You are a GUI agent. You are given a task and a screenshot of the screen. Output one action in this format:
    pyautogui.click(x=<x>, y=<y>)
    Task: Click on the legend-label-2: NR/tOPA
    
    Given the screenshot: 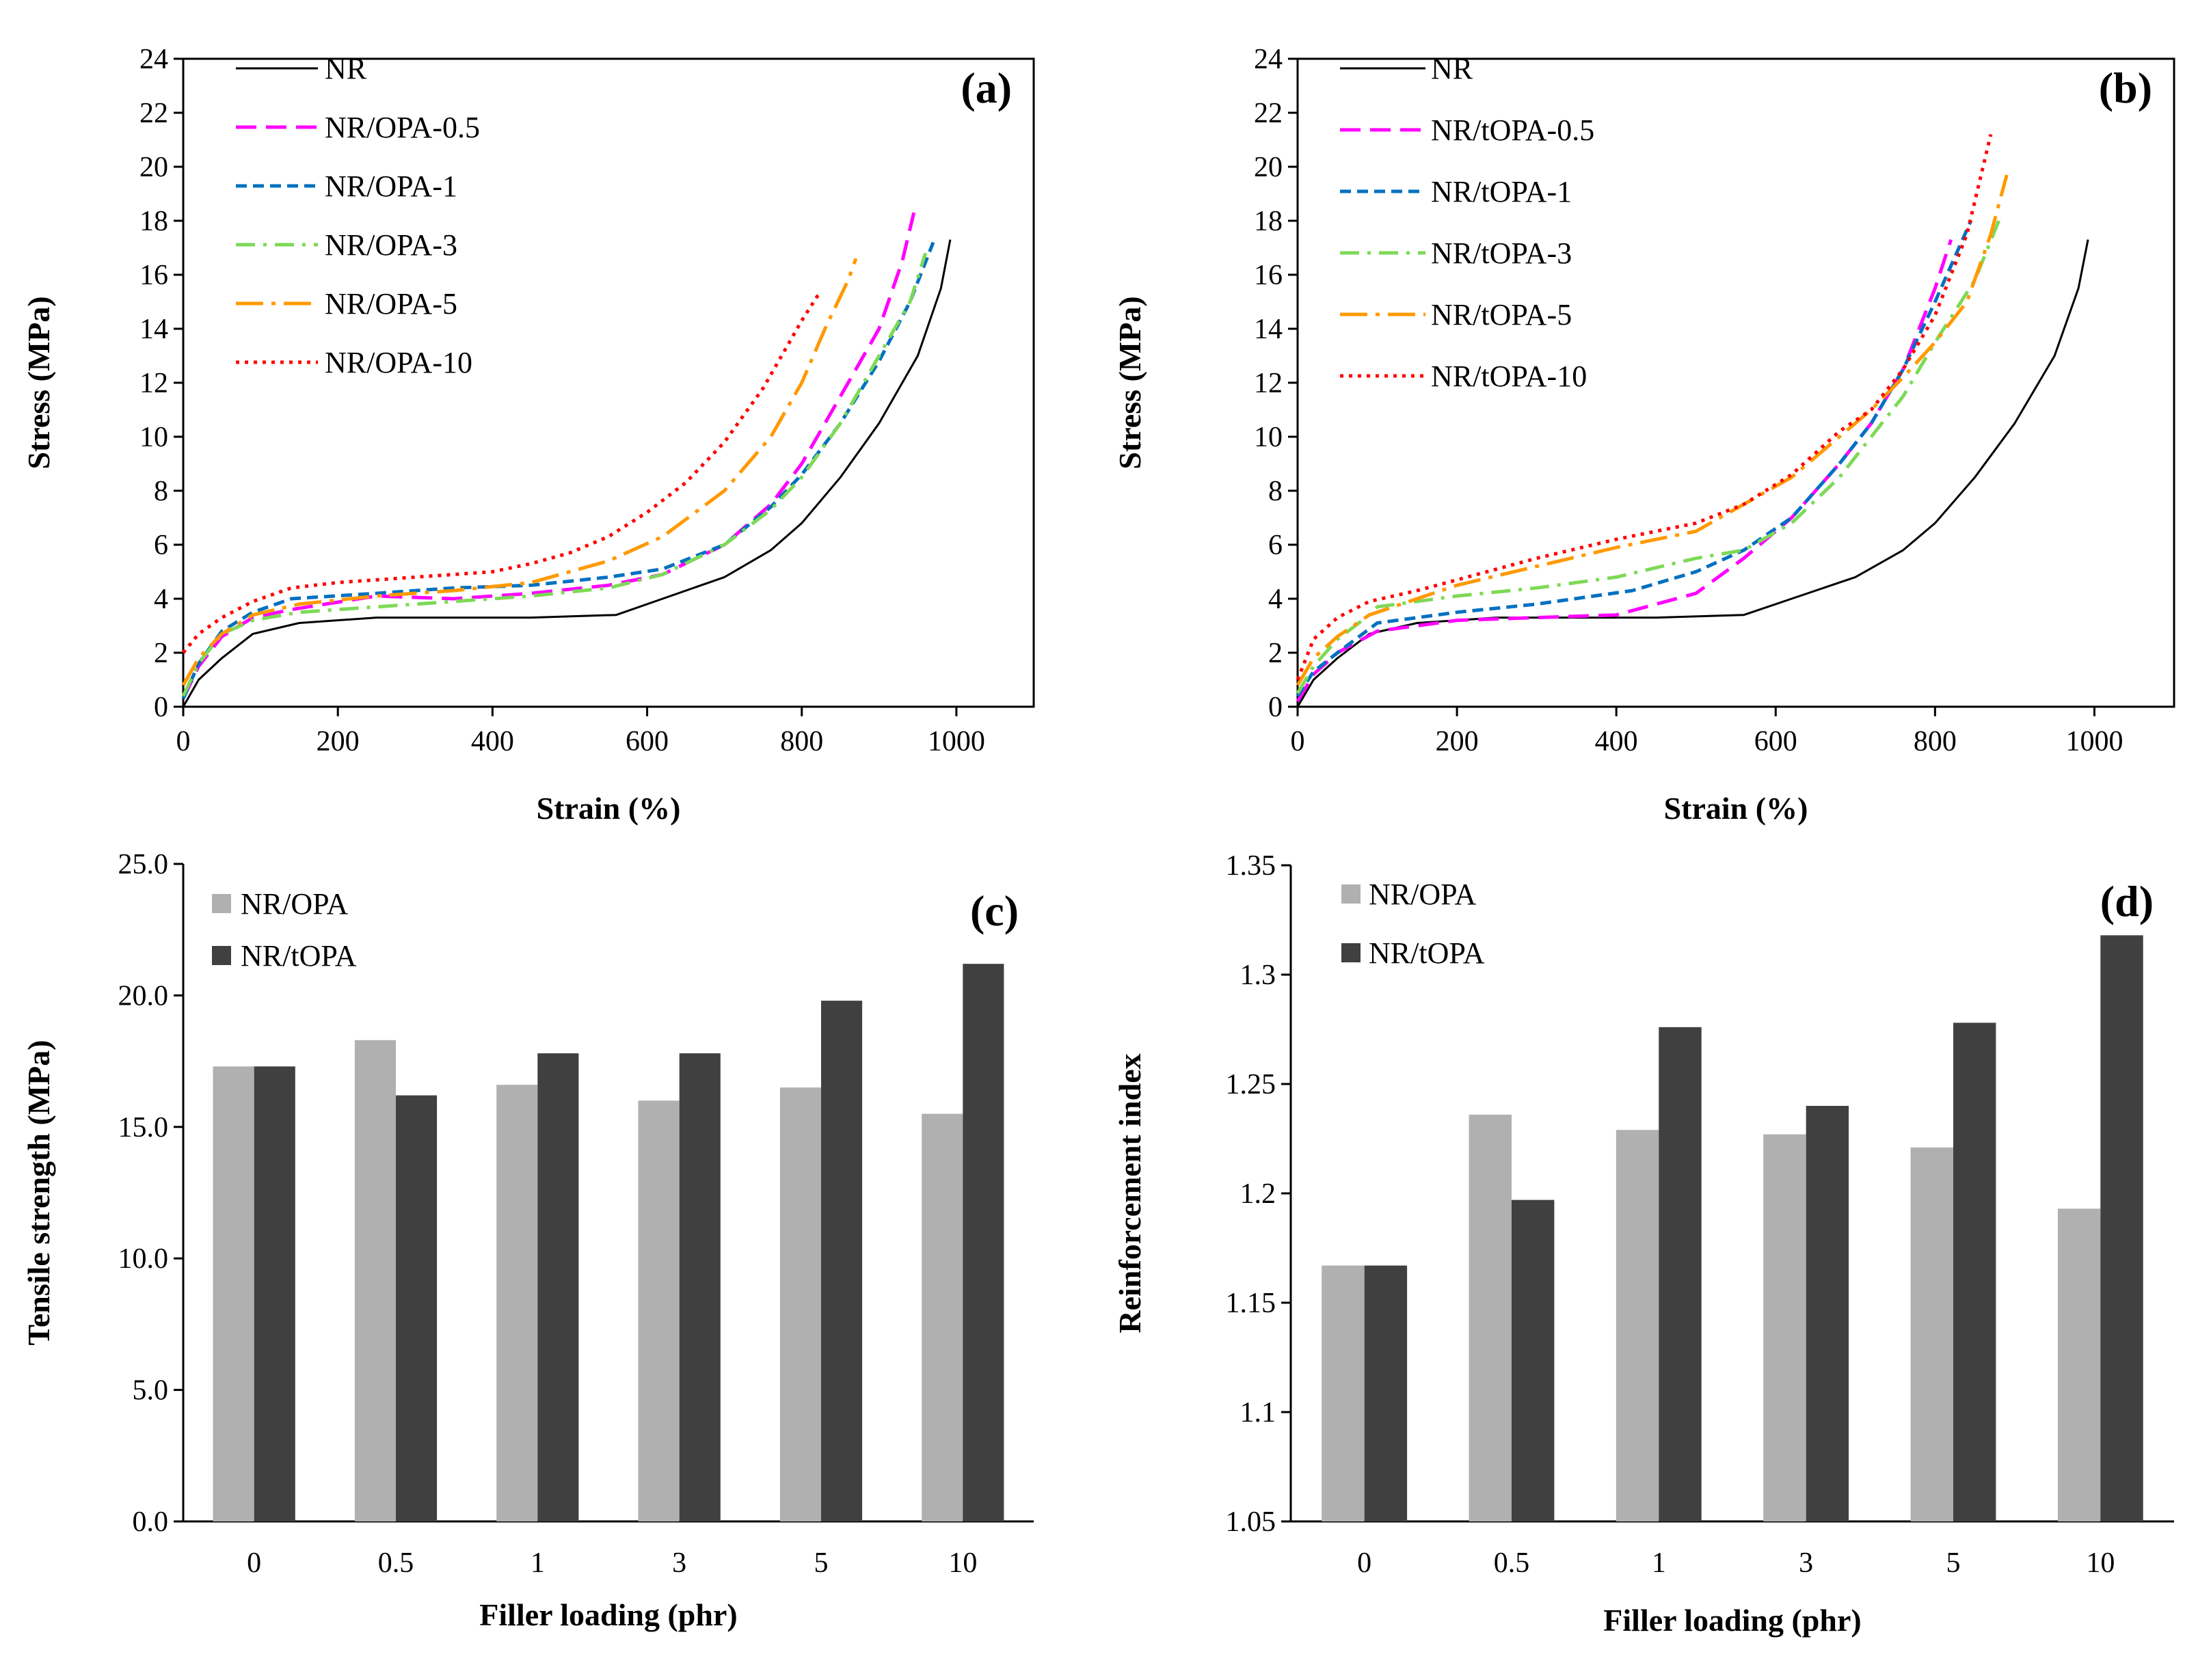 What is the action you would take?
    pyautogui.click(x=299, y=956)
    